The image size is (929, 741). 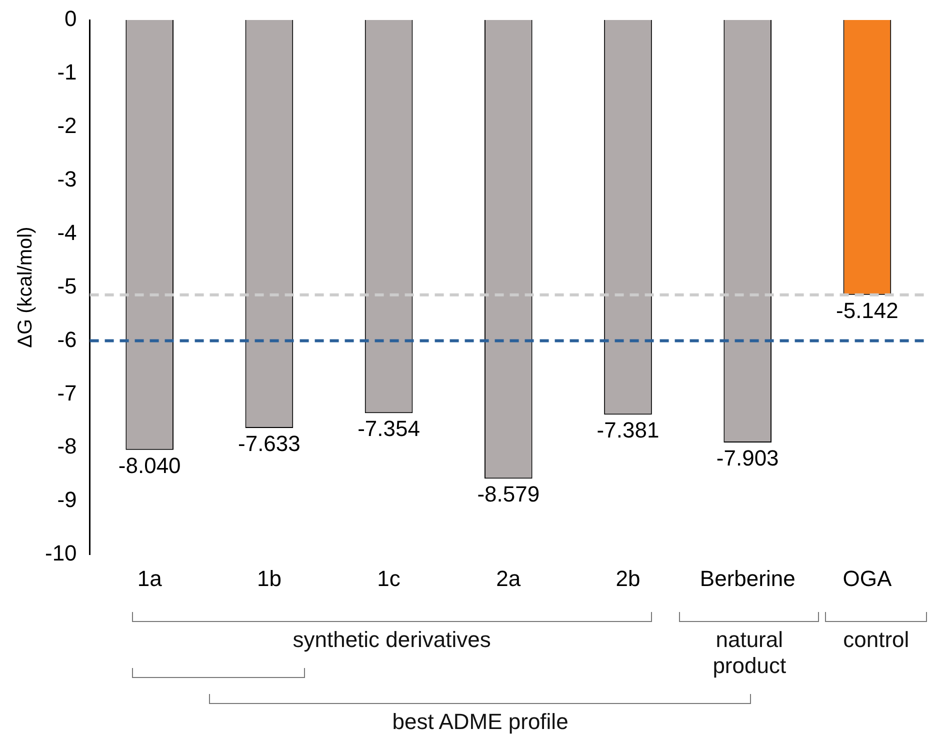 What do you see at coordinates (508, 494) in the screenshot?
I see `data-label: -8.579` at bounding box center [508, 494].